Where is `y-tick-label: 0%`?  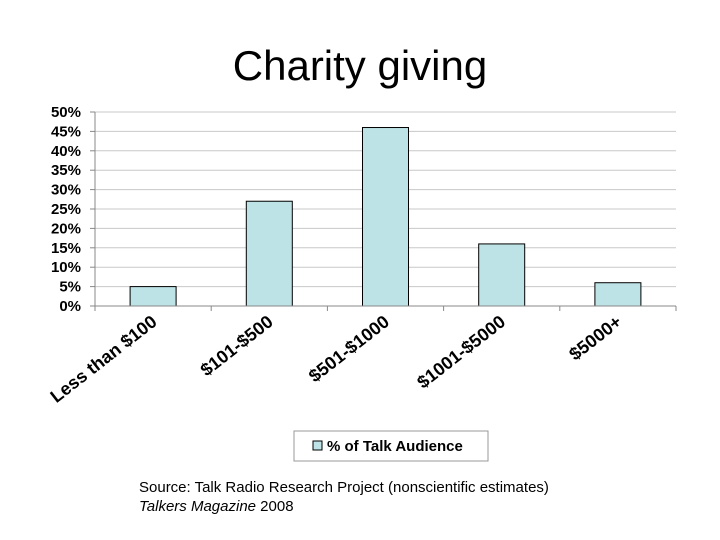
y-tick-label: 0% is located at coordinates (70, 306).